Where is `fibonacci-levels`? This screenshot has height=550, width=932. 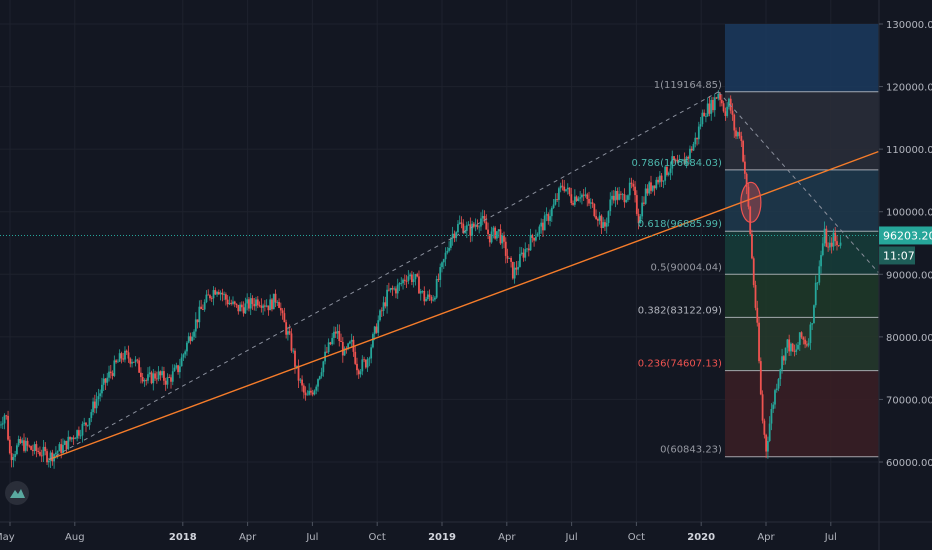
fibonacci-levels is located at coordinates (801, 274).